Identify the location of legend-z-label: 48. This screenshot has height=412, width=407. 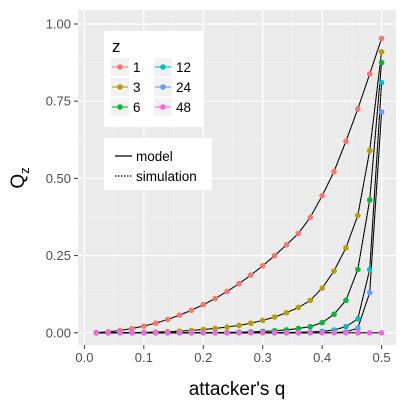
(183, 107).